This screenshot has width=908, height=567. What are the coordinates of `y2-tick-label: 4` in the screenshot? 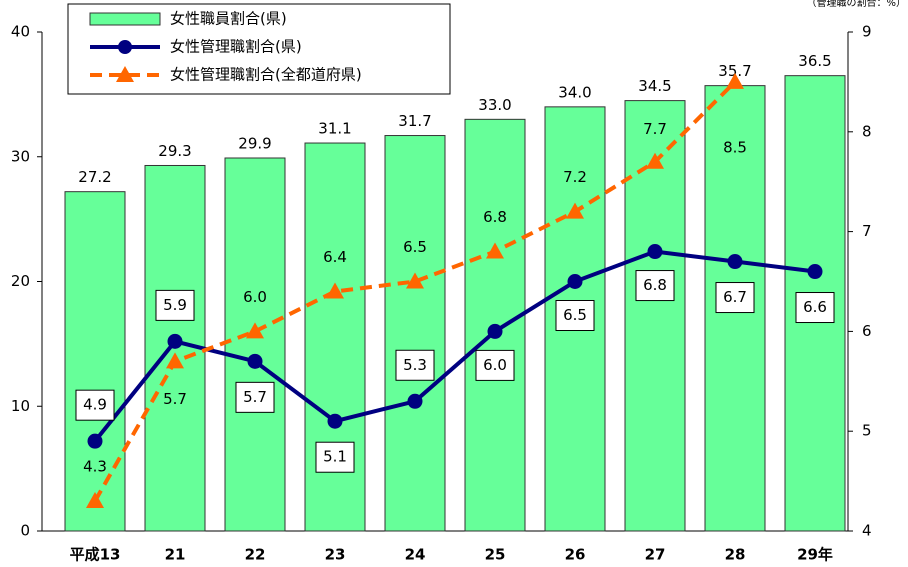 It's located at (867, 531).